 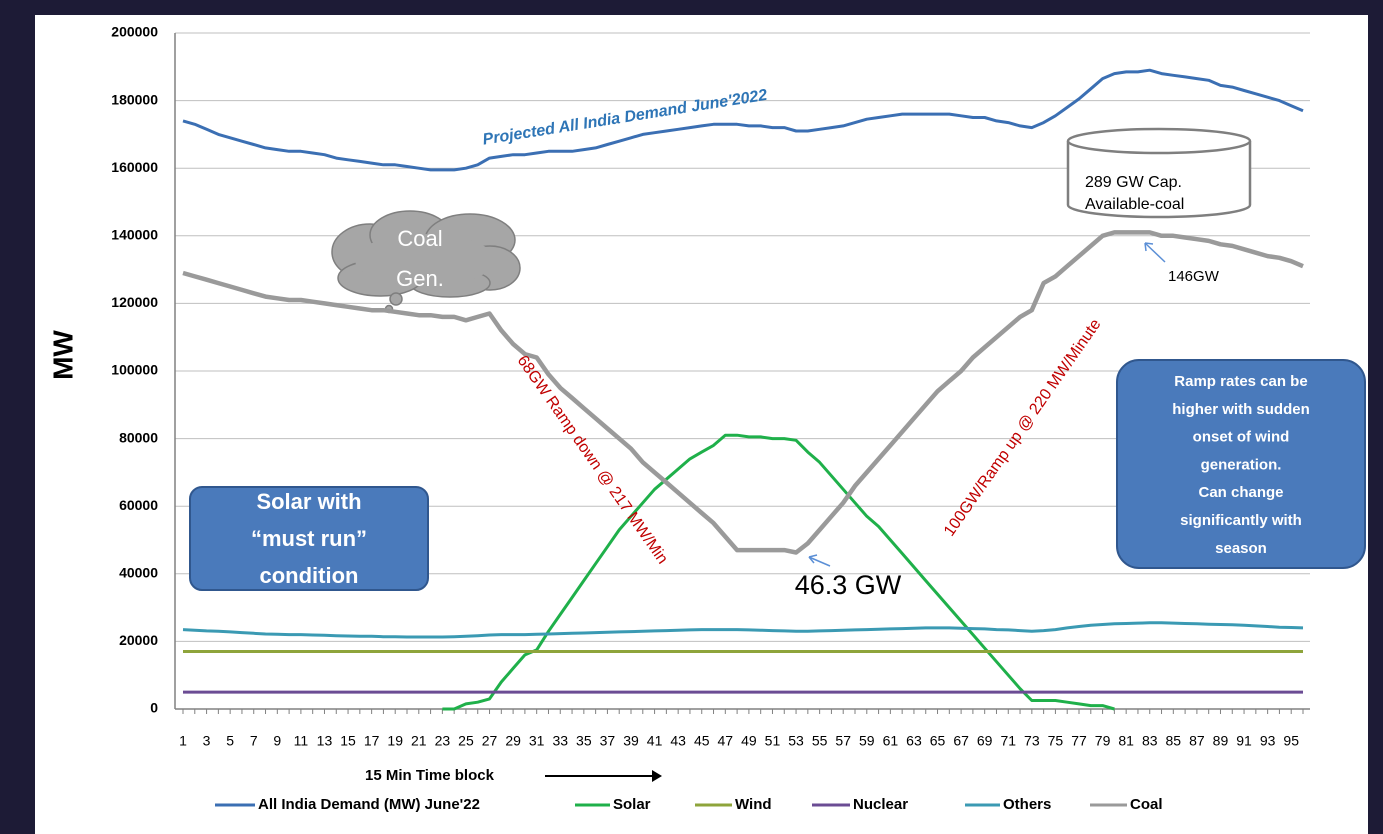 I want to click on legend-label: Solar, so click(x=632, y=804).